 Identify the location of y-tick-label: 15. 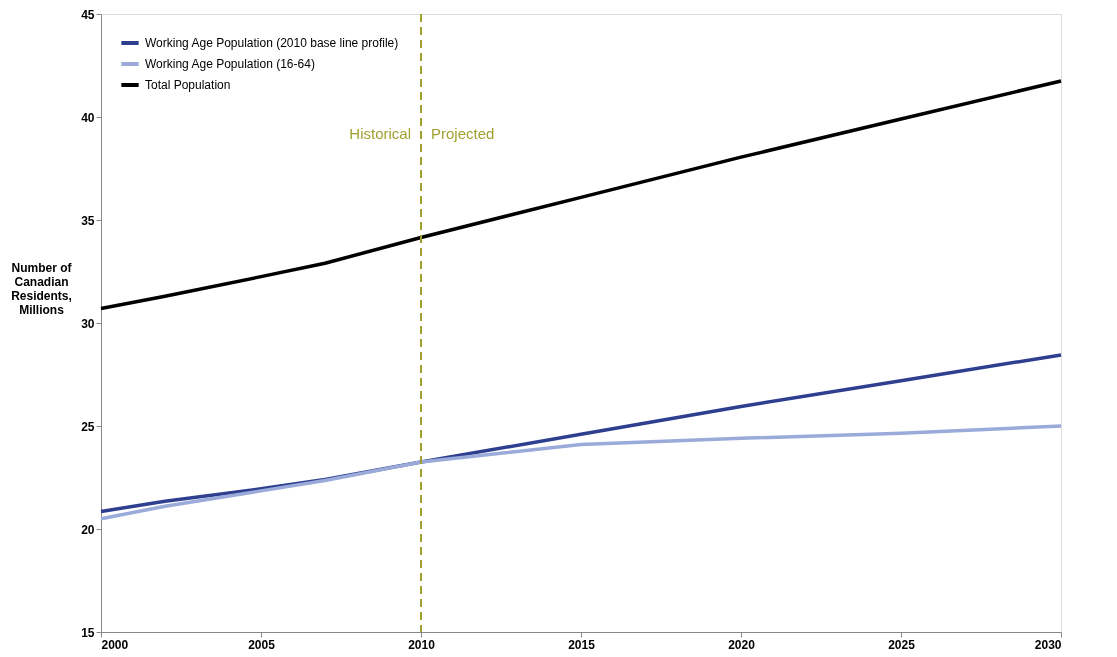
(88, 632).